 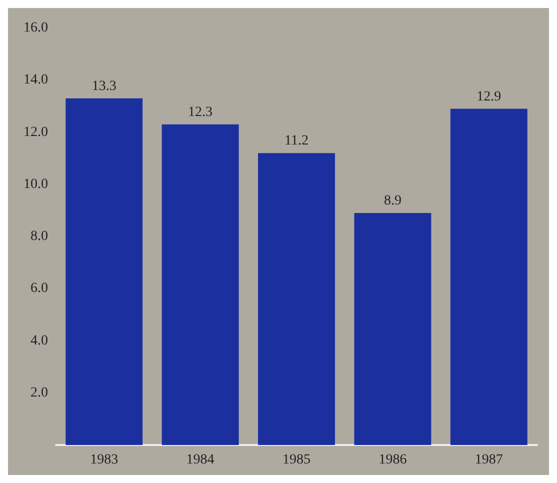 I want to click on data-label: 8.9, so click(x=393, y=201).